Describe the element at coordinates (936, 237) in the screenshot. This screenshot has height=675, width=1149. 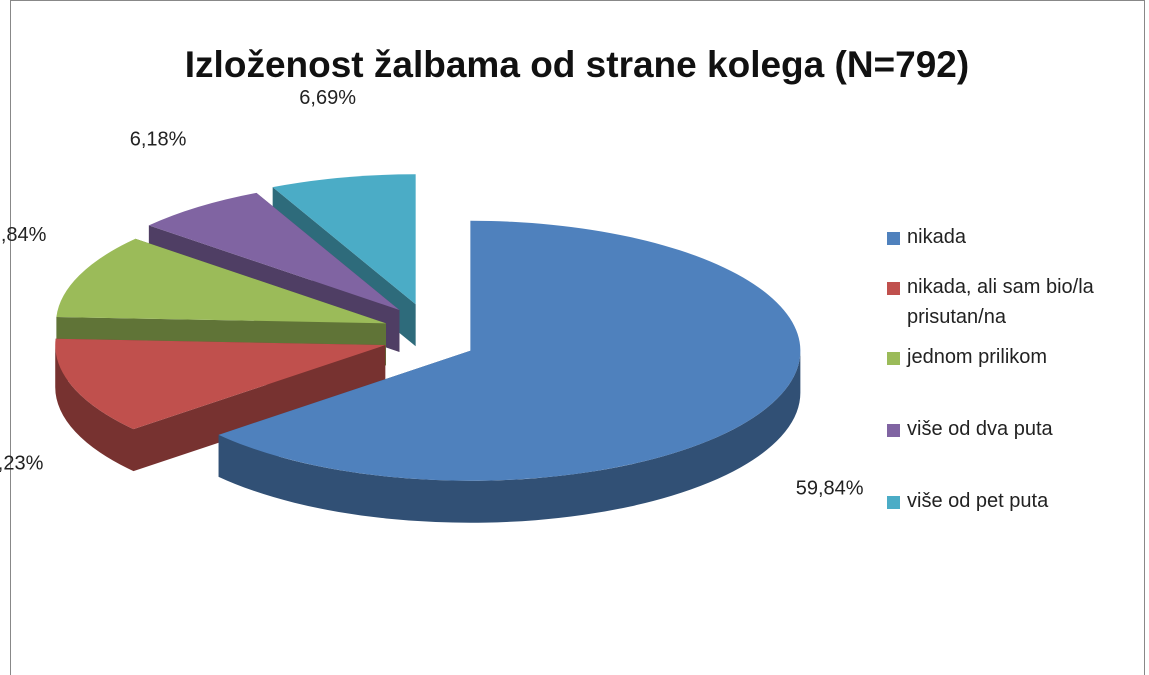
I see `legend-label: nikada` at that location.